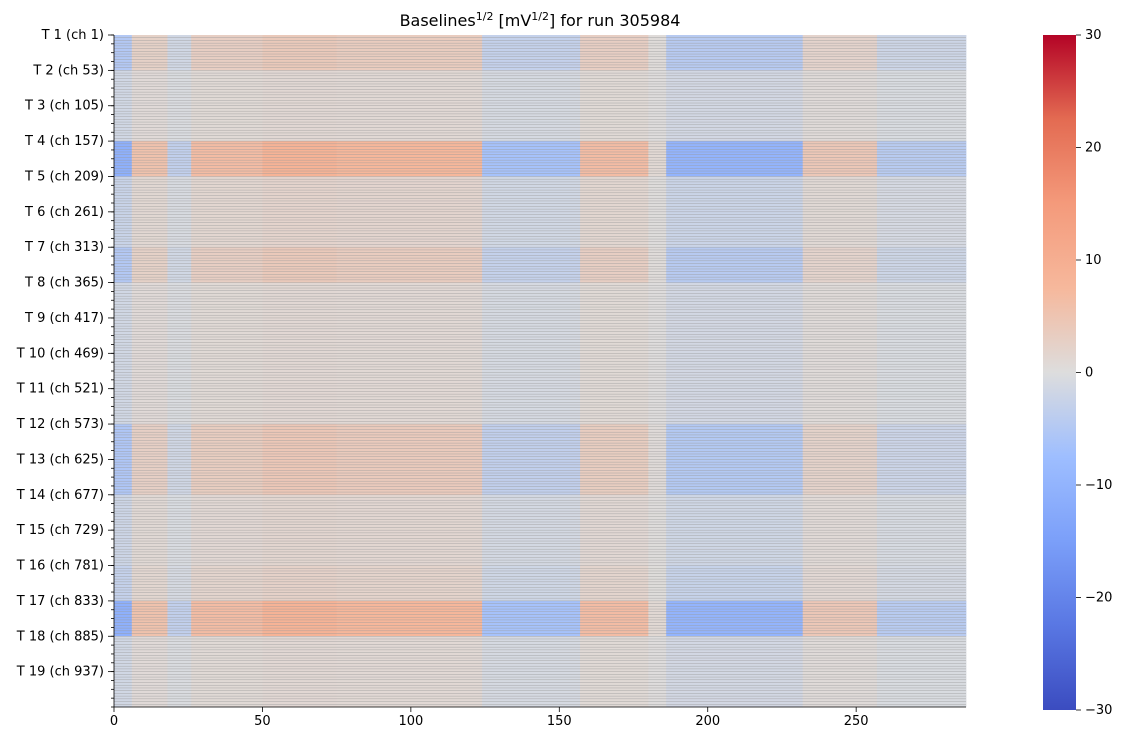  What do you see at coordinates (1059, 372) in the screenshot?
I see `colorbar` at bounding box center [1059, 372].